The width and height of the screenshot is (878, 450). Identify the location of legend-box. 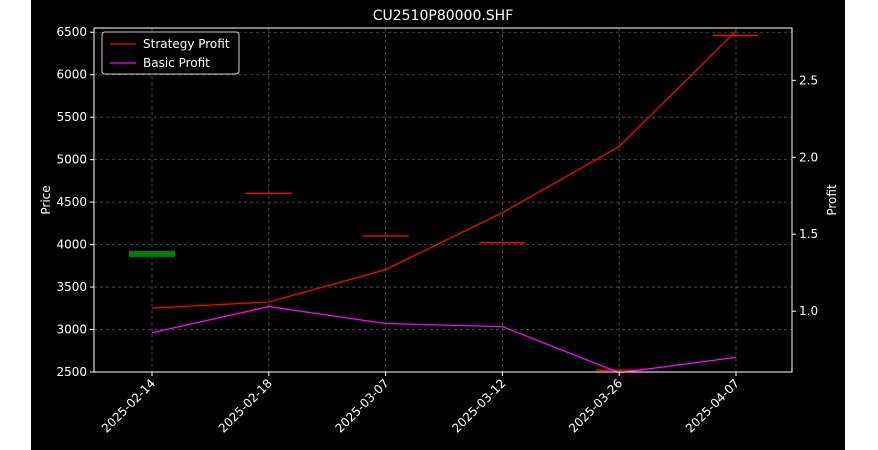
(170, 53).